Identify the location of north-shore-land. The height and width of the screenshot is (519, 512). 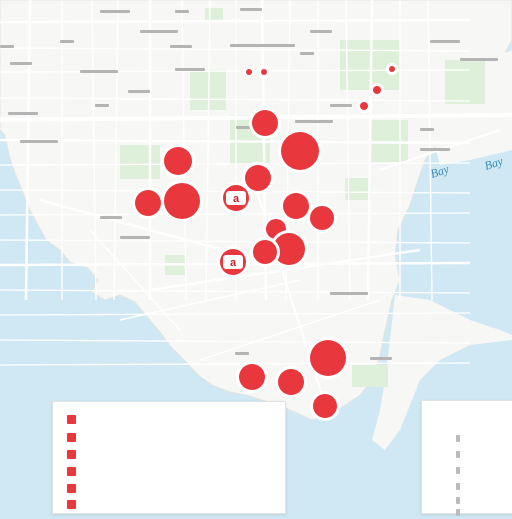
(466, 107).